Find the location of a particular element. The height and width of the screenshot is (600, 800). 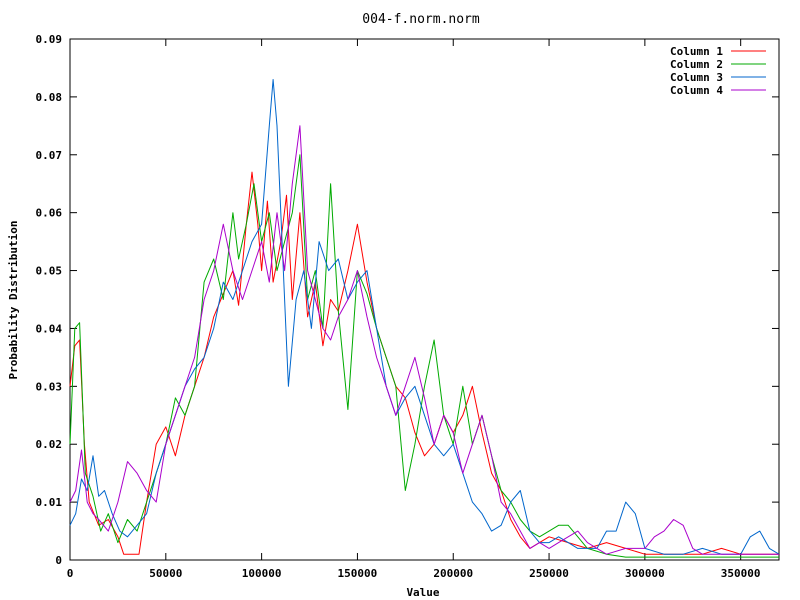

x-axis-title: Value is located at coordinates (422, 592).